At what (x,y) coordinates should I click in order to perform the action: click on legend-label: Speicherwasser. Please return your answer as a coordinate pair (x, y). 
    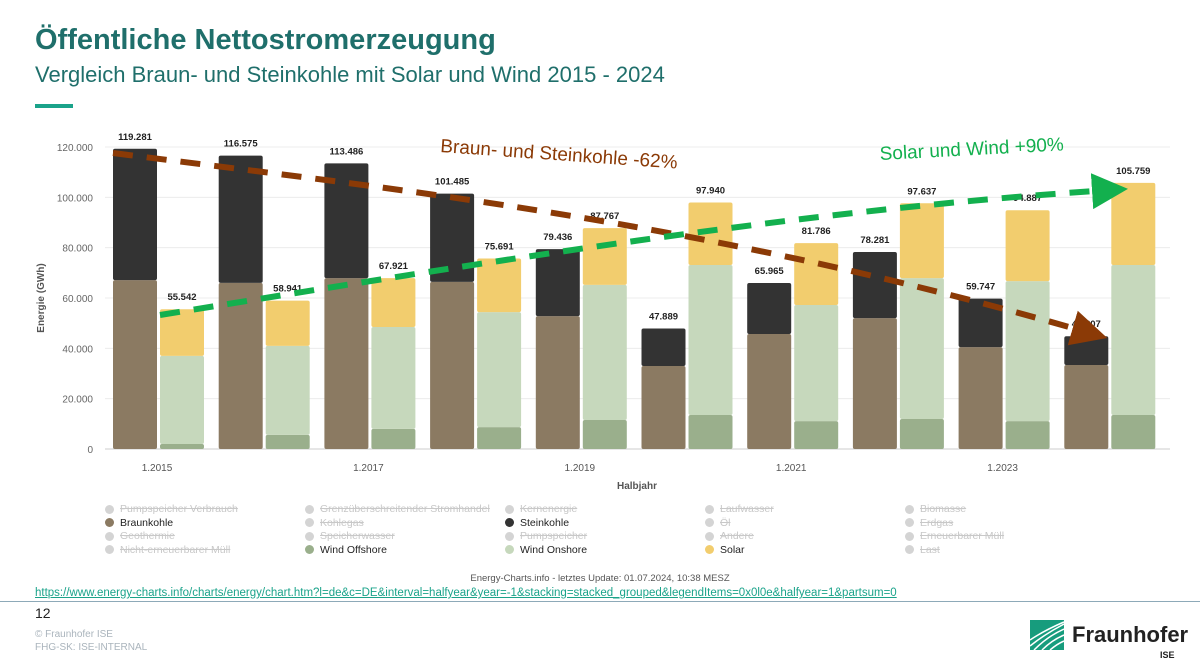
    Looking at the image, I should click on (357, 536).